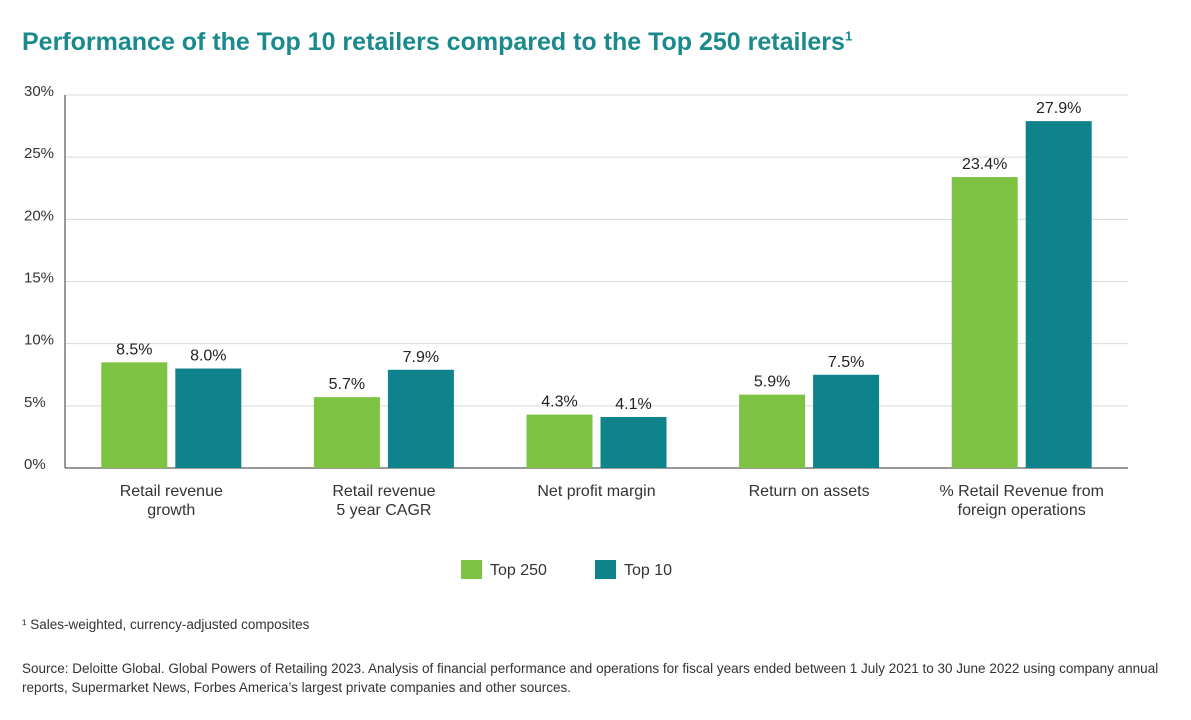 This screenshot has height=720, width=1191. I want to click on data-label: 5.7%, so click(347, 384).